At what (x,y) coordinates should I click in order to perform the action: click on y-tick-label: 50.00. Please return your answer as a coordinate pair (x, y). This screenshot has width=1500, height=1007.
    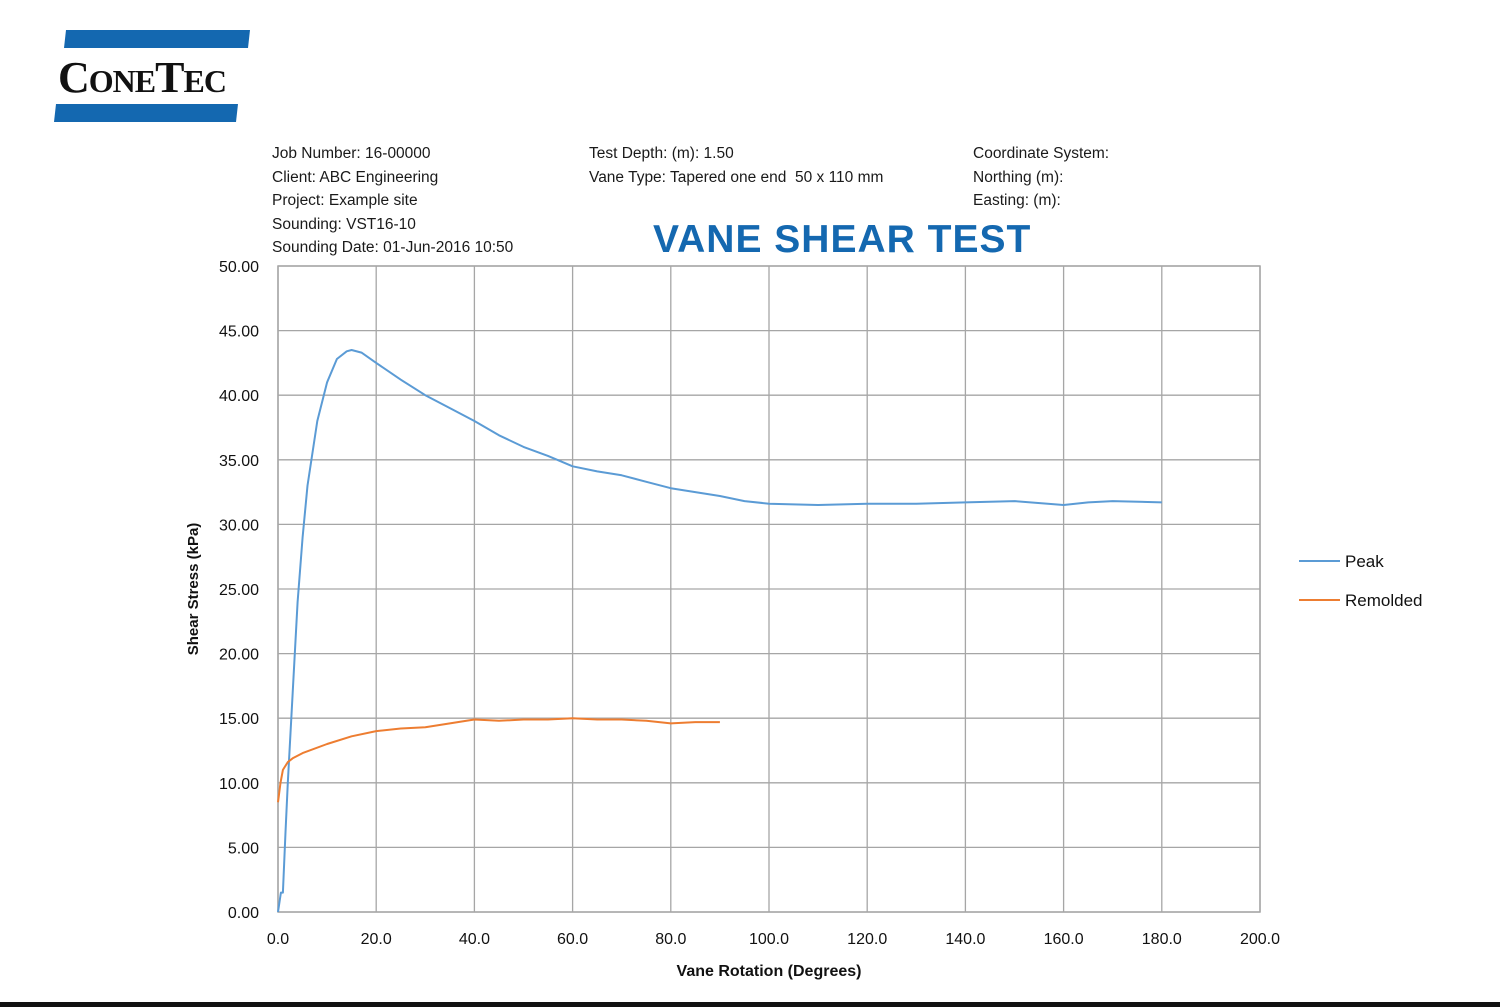
    Looking at the image, I should click on (239, 267).